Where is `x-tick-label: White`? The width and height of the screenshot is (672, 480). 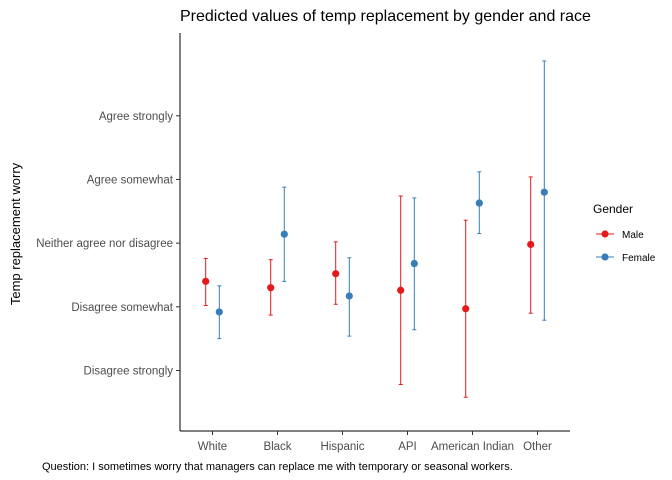 x-tick-label: White is located at coordinates (212, 447).